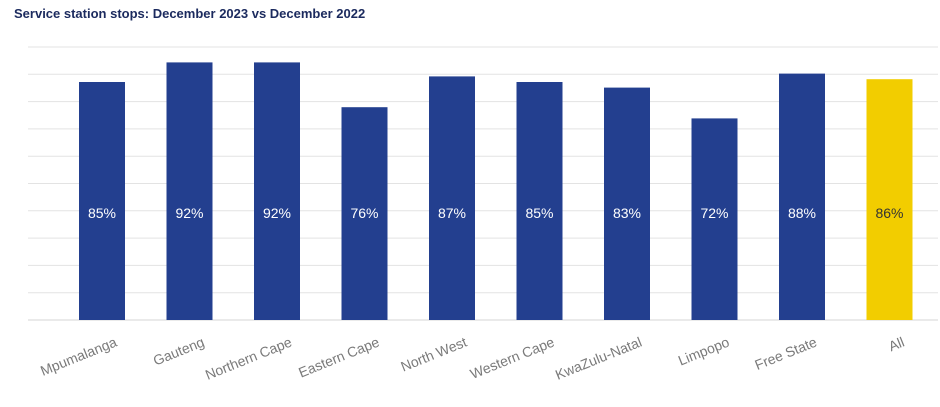 The image size is (940, 407). Describe the element at coordinates (433, 354) in the screenshot. I see `x-tick-label: North West` at that location.